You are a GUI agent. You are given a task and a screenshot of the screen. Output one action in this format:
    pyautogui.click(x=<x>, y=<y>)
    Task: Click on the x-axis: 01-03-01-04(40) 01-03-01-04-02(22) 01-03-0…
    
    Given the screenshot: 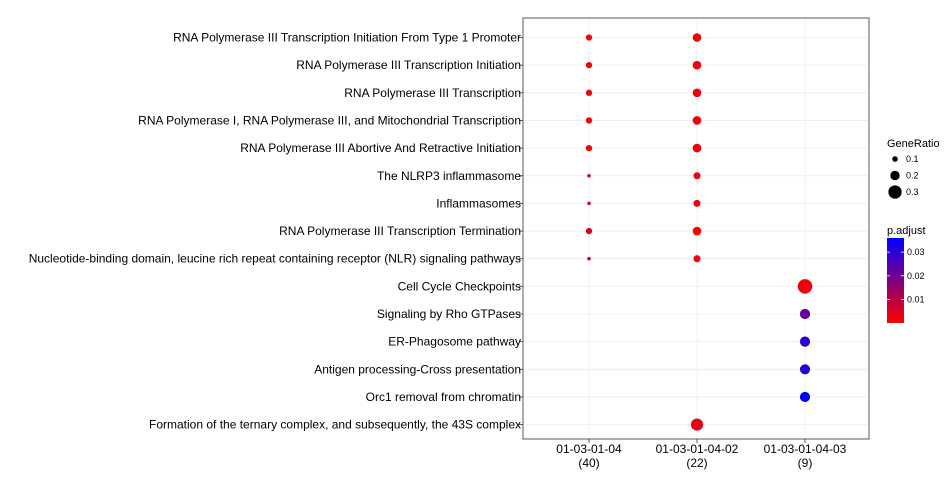 What is the action you would take?
    pyautogui.click(x=701, y=454)
    